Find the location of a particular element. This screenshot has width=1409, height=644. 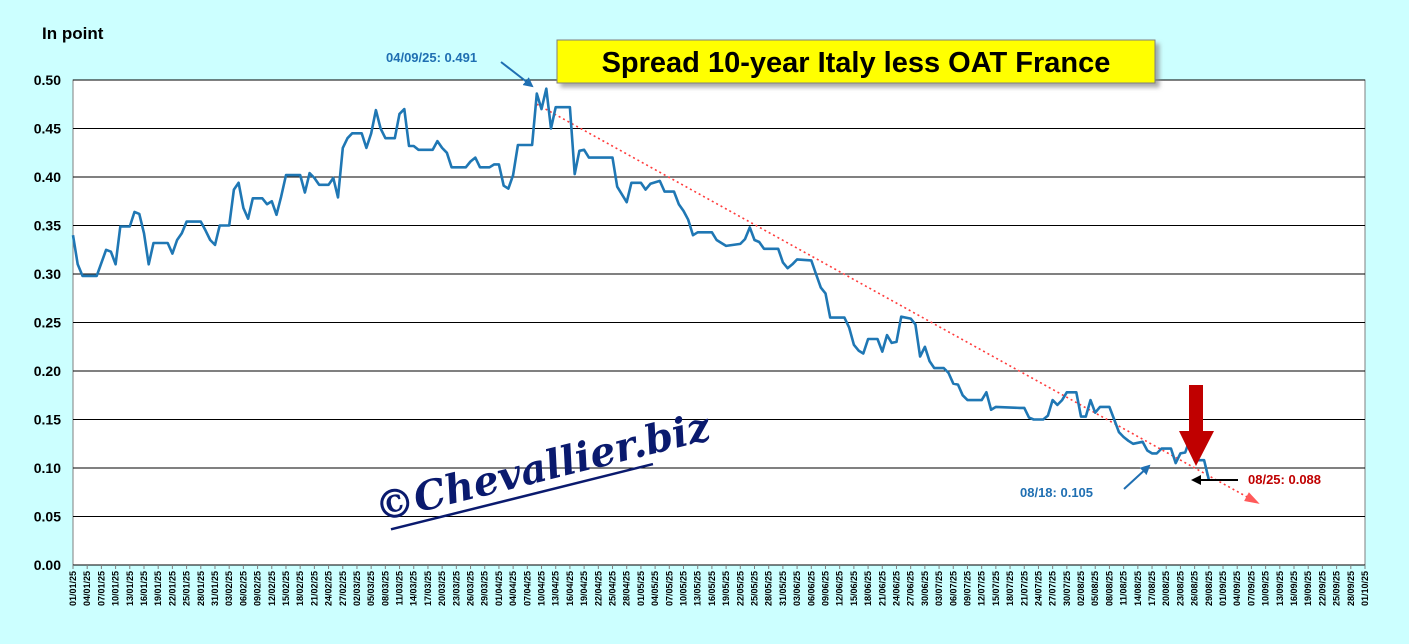

x-tick-label: 14/03/25 is located at coordinates (414, 588).